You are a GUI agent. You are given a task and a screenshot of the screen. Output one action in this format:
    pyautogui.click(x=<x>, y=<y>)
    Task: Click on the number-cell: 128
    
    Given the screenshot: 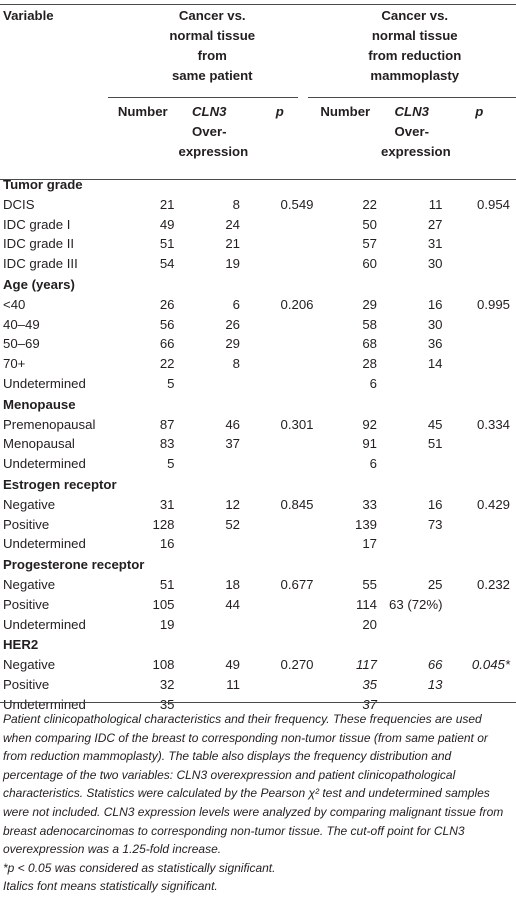 What is the action you would take?
    pyautogui.click(x=163, y=524)
    